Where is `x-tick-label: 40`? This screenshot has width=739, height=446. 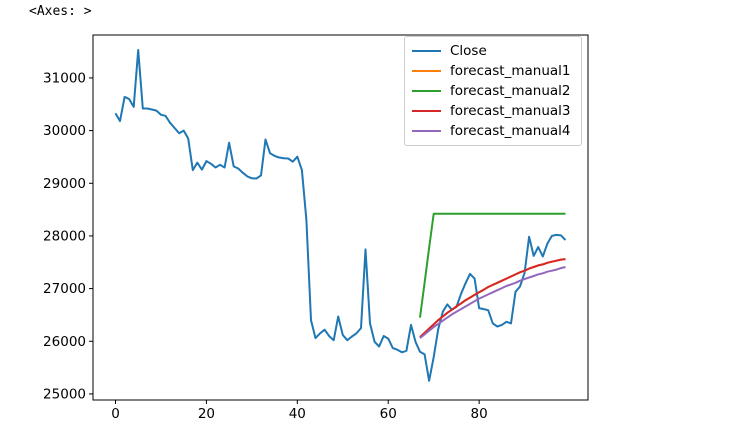 x-tick-label: 40 is located at coordinates (297, 414).